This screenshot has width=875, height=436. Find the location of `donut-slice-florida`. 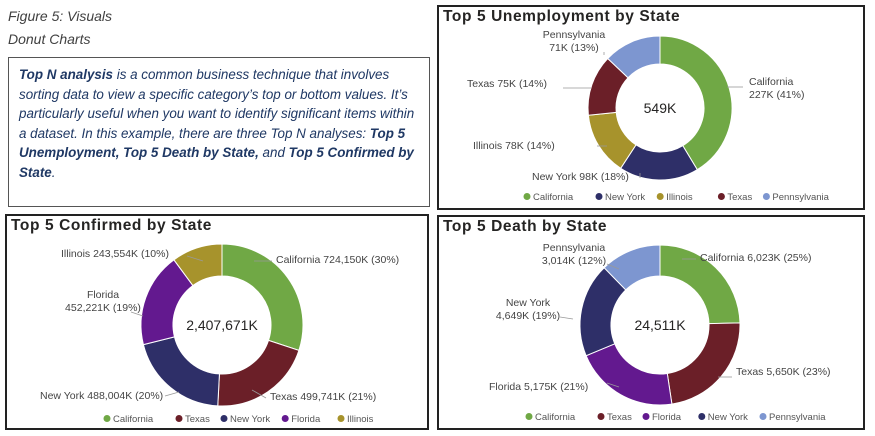

donut-slice-florida is located at coordinates (629, 374).